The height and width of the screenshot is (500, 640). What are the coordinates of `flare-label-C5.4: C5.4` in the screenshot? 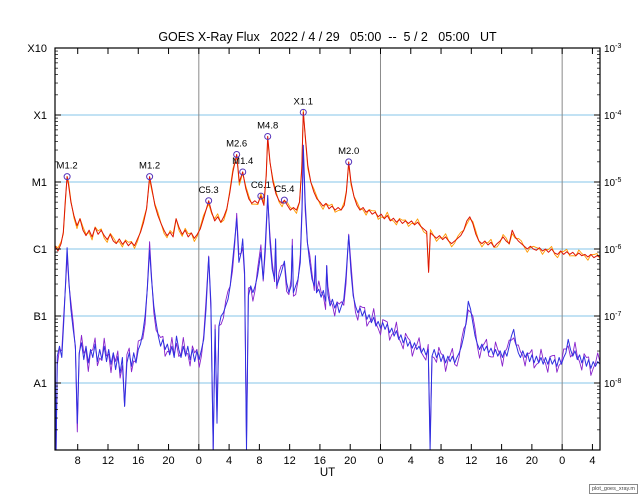 It's located at (284, 189).